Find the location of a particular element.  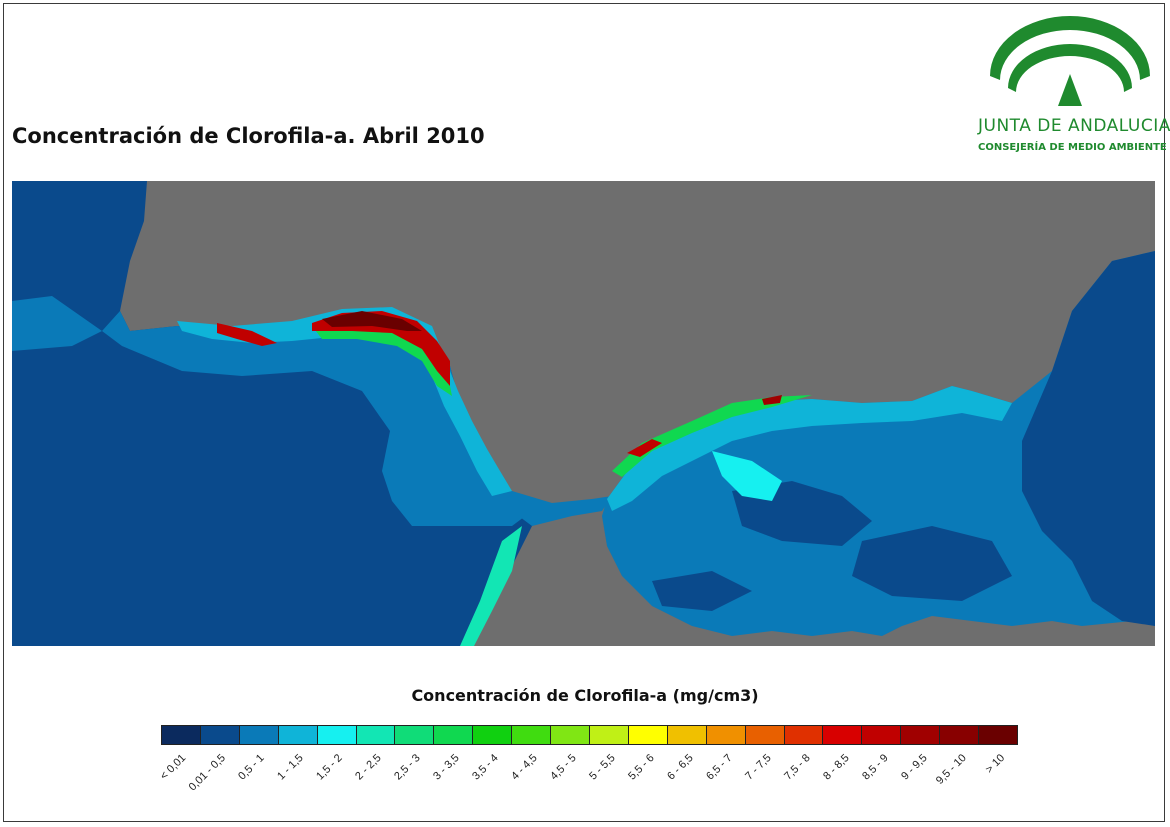

legend-class-label: 3 - 3,5 is located at coordinates (446, 767).